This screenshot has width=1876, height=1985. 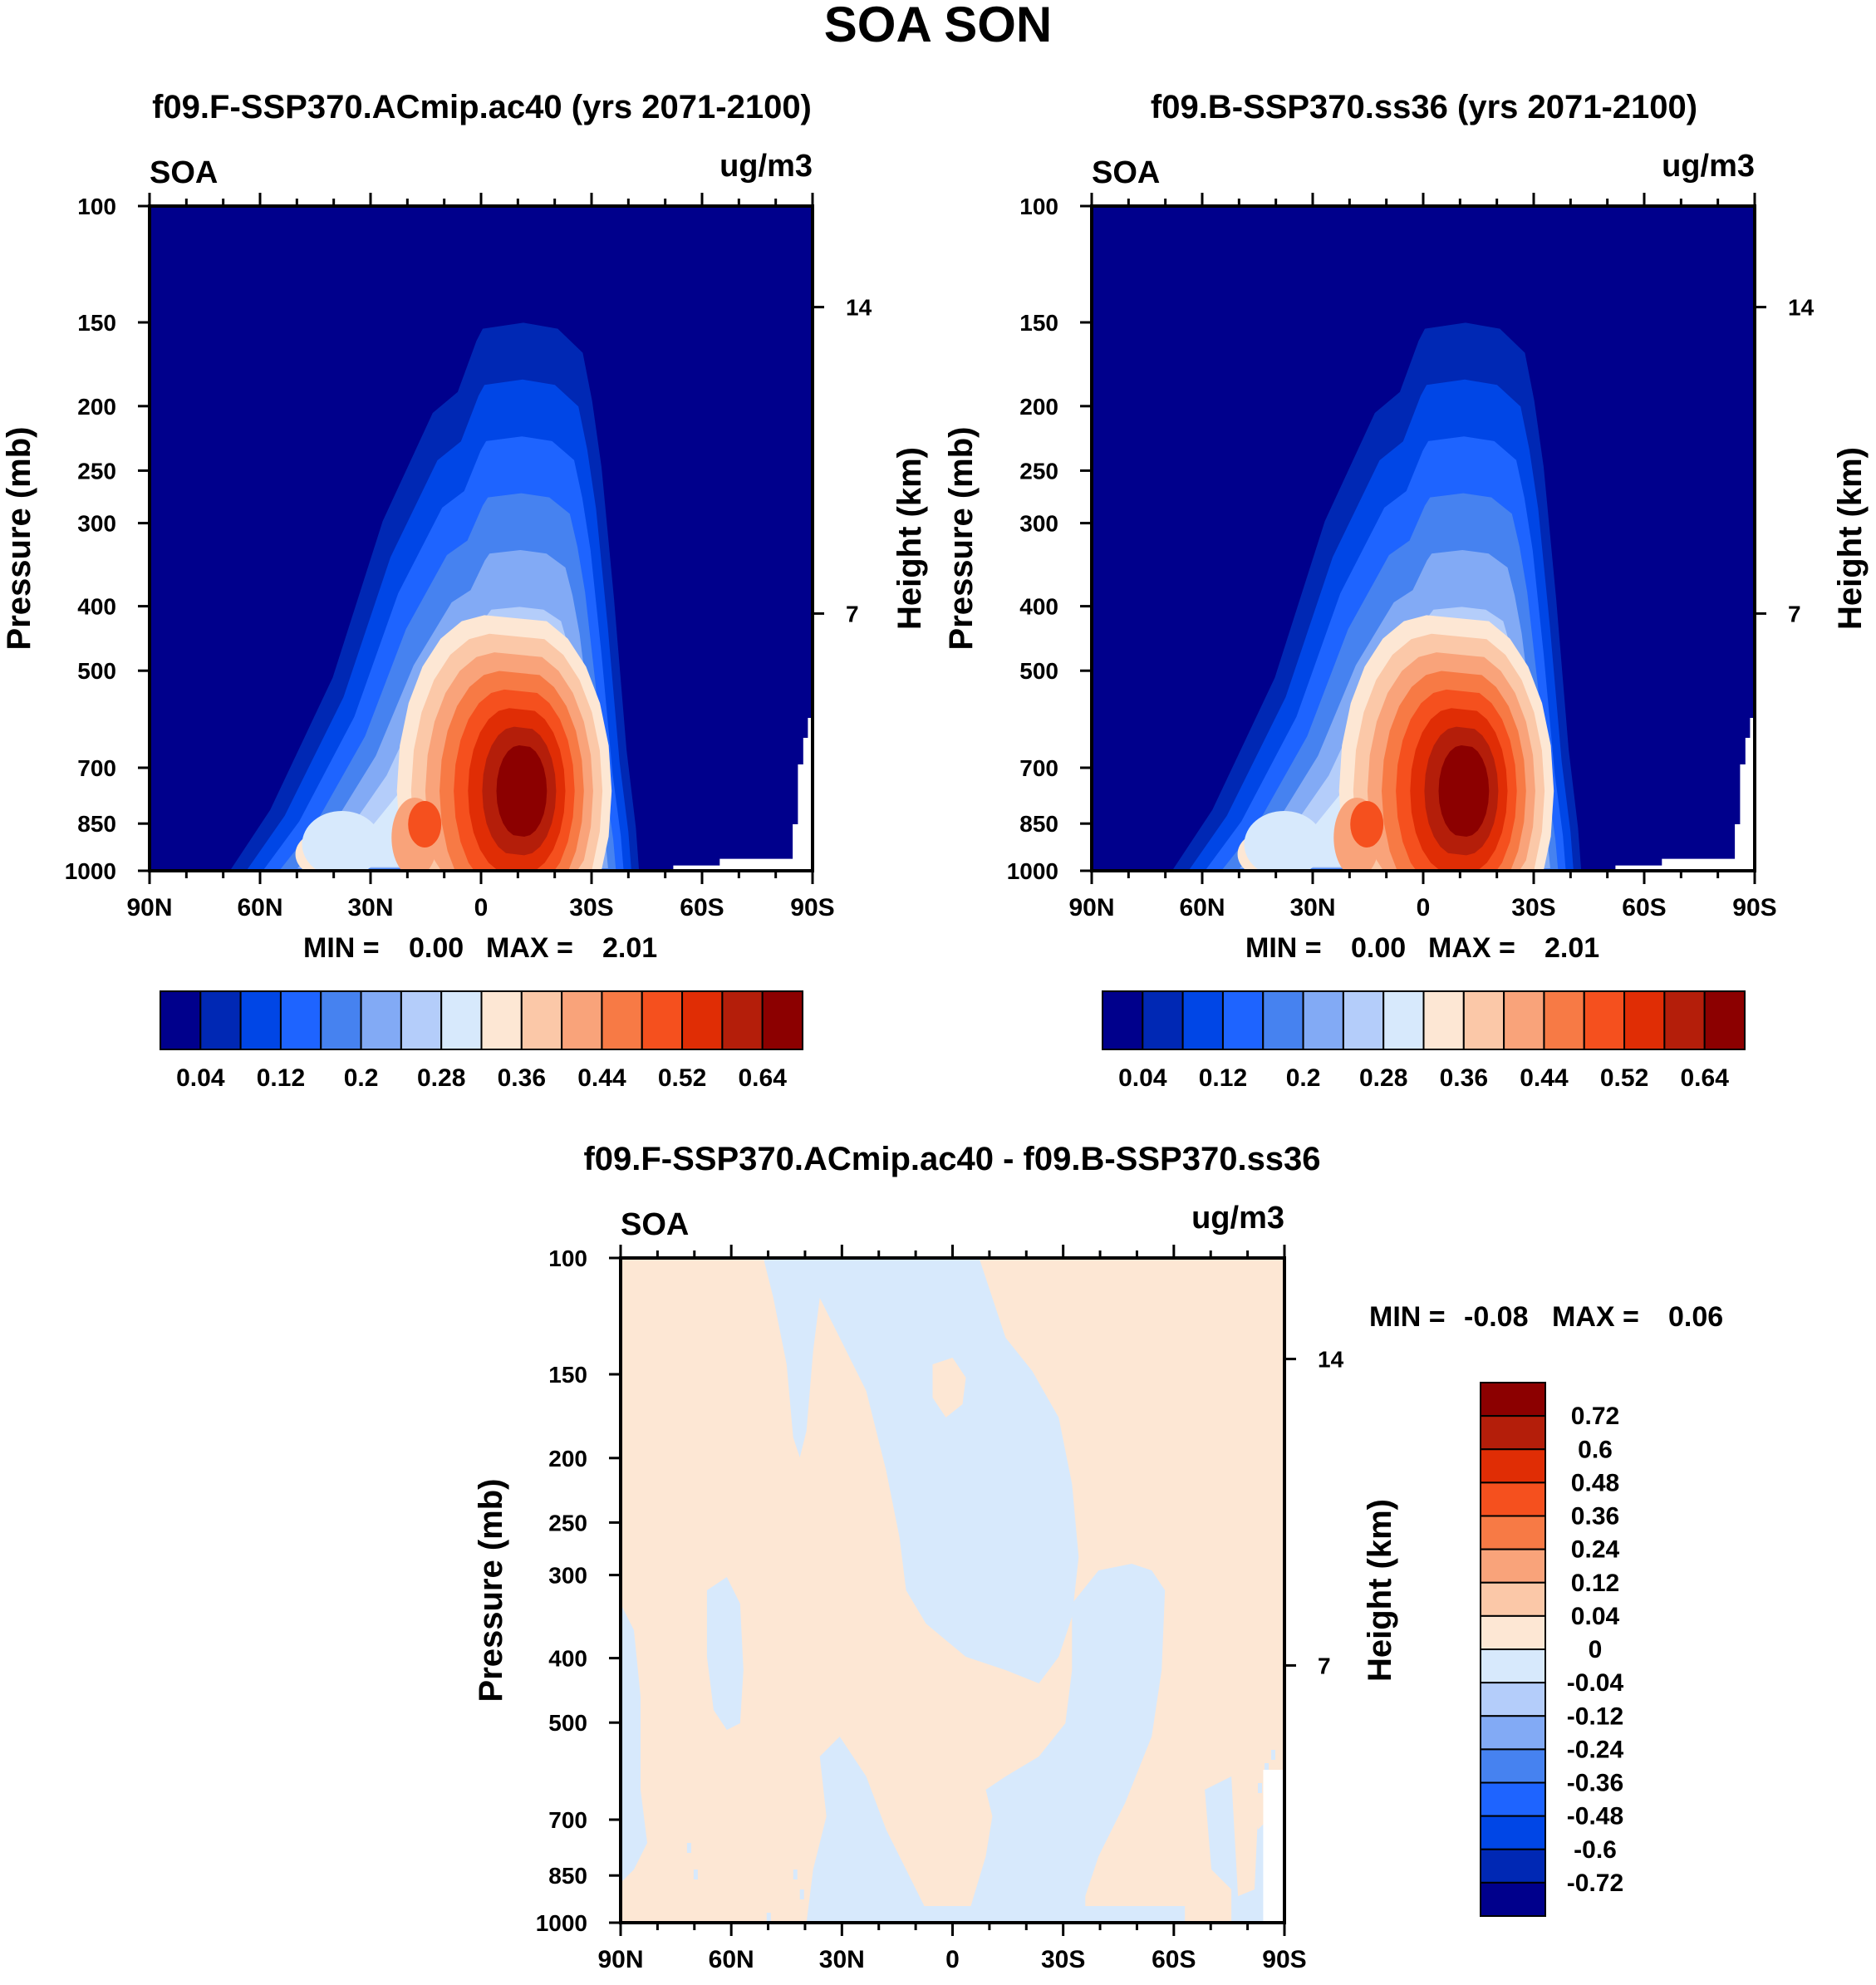 I want to click on colorbar-label: 0.64, so click(x=1705, y=1078).